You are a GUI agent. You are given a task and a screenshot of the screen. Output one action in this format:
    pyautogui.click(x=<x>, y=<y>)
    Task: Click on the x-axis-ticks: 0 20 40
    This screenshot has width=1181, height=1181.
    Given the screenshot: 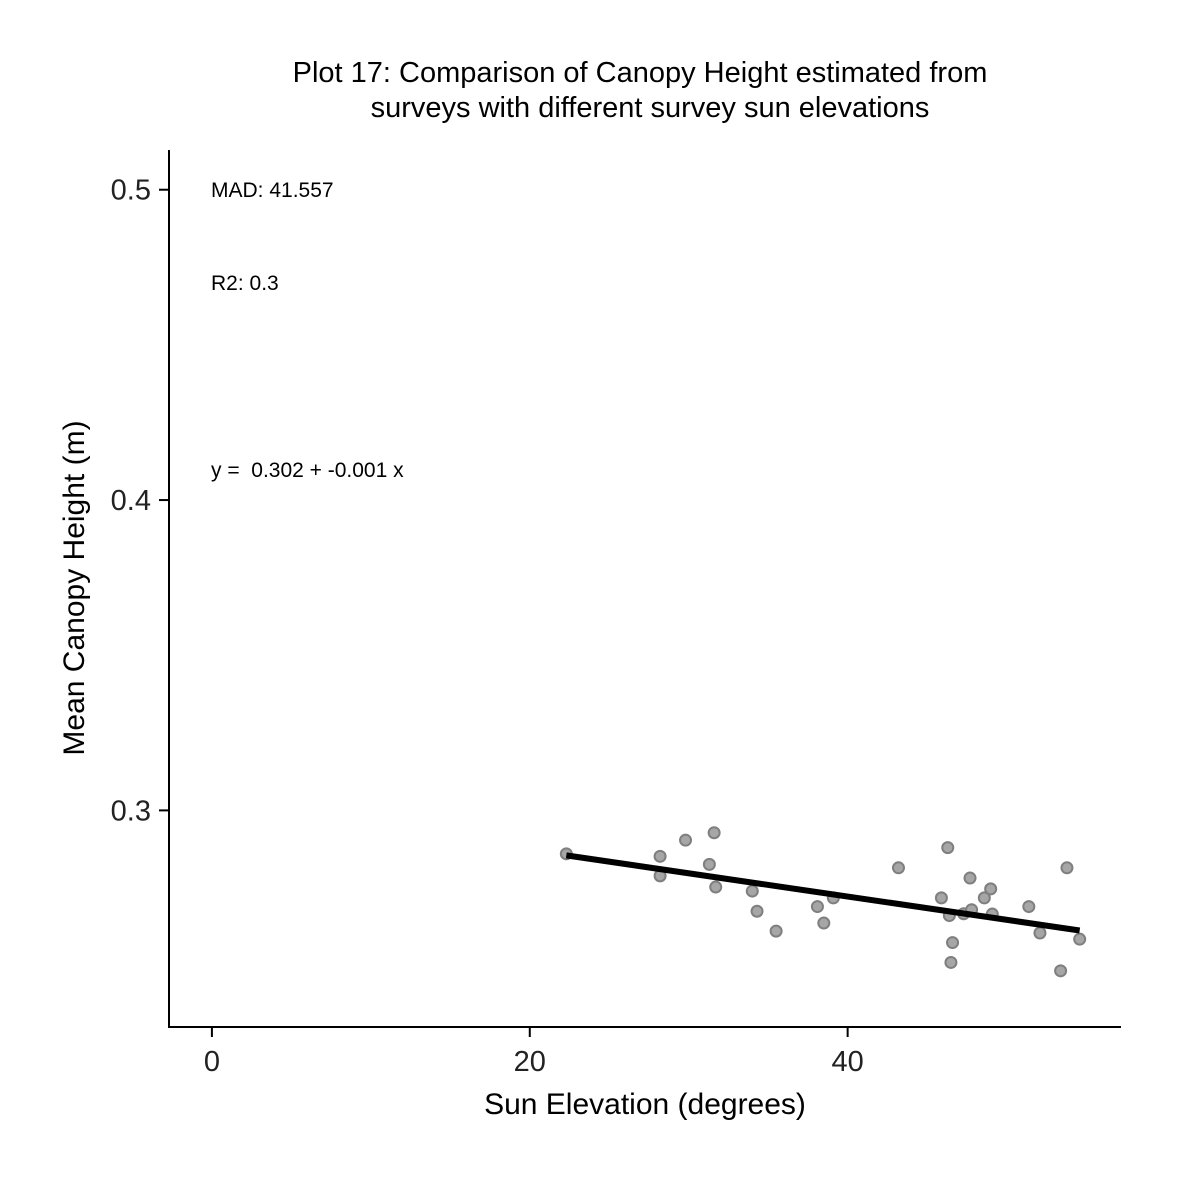 What is the action you would take?
    pyautogui.click(x=534, y=1052)
    